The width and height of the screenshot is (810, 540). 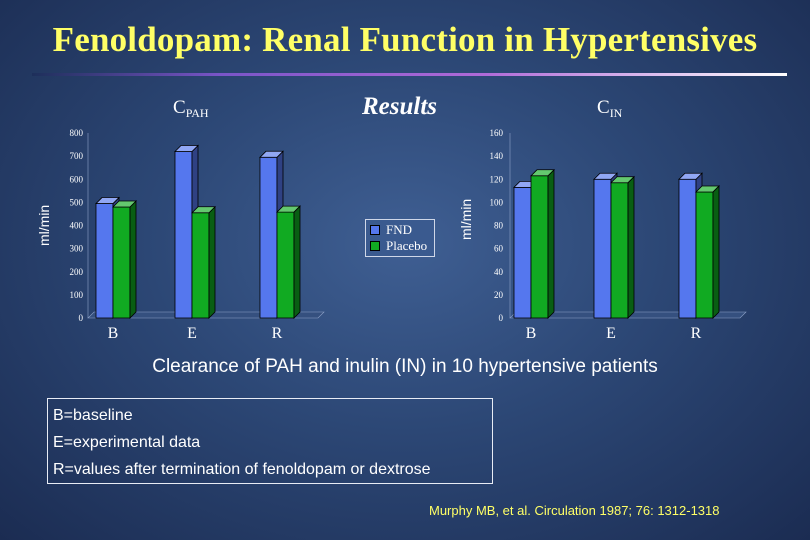 I want to click on right-chart-y-tick: 140, so click(x=497, y=156).